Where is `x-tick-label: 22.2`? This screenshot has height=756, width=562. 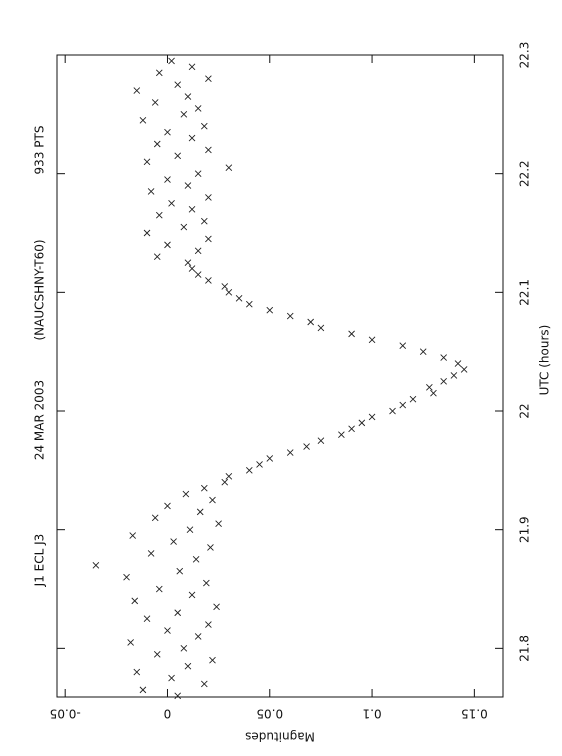 x-tick-label: 22.2 is located at coordinates (525, 173).